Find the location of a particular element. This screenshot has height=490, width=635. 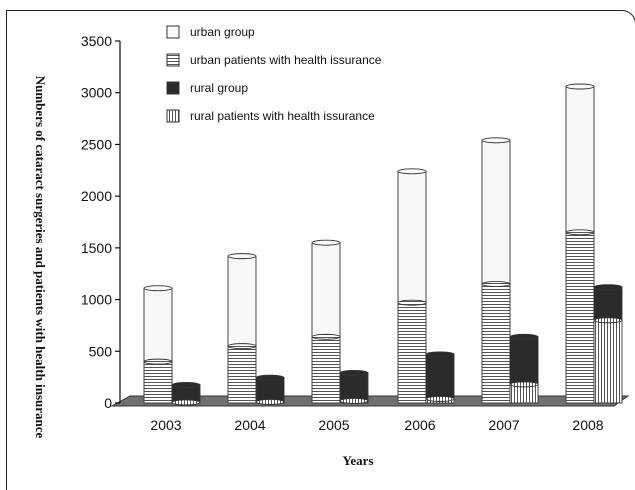

bar-rural-2006 is located at coordinates (440, 375).